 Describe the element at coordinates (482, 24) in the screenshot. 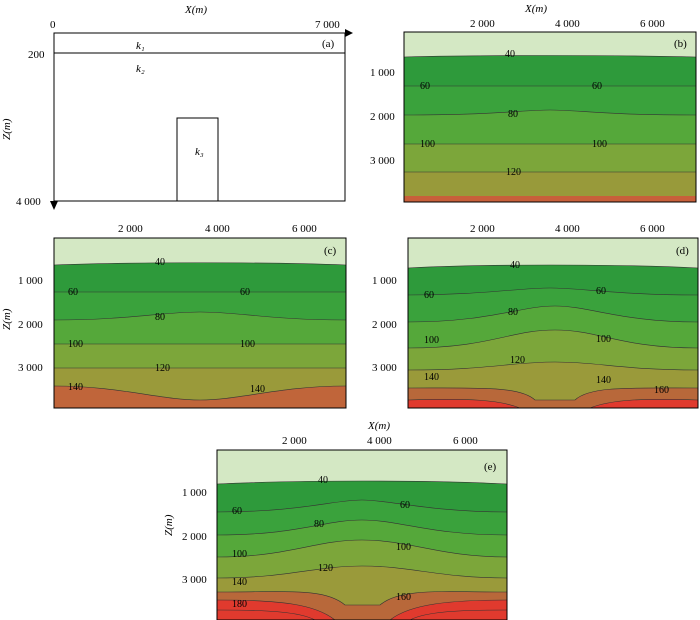

I see `panel-b-x-tick-2000: 2 000` at that location.